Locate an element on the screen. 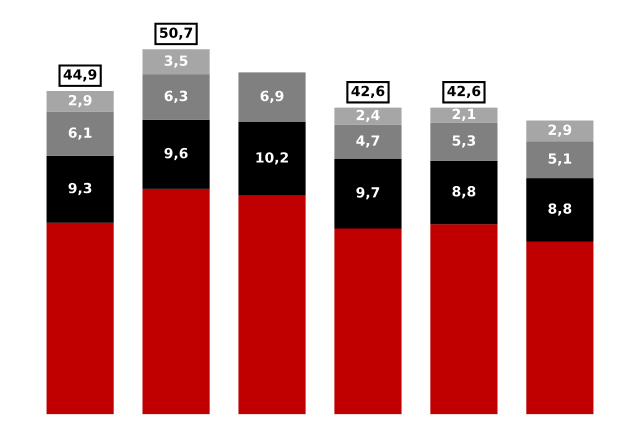  data-label: 6,1 is located at coordinates (80, 133).